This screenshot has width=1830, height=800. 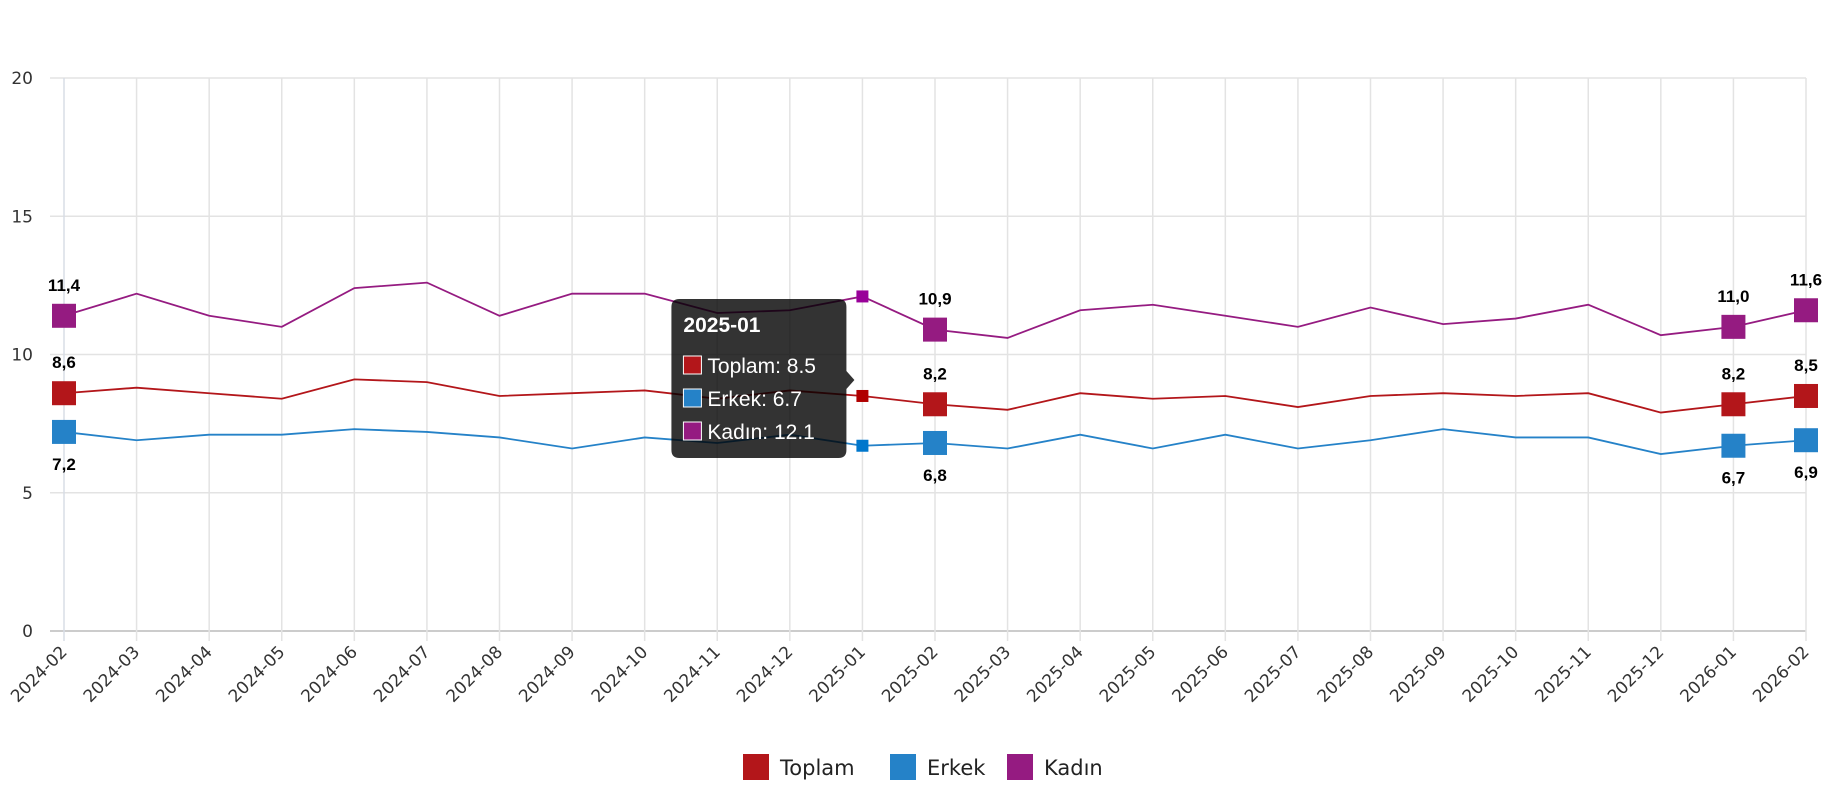 What do you see at coordinates (923, 767) in the screenshot?
I see `legend: Toplam Erkek Kadın` at bounding box center [923, 767].